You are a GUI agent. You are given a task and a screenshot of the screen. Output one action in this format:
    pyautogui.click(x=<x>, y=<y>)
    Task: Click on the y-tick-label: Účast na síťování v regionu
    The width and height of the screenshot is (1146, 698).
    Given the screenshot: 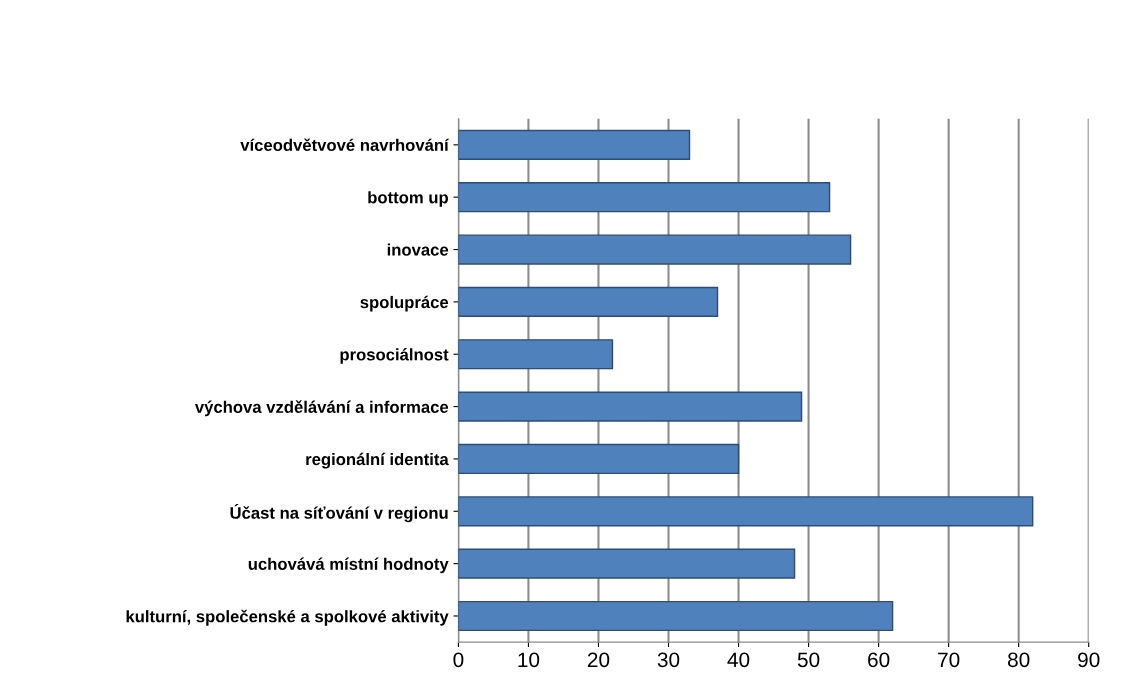 What is the action you would take?
    pyautogui.click(x=339, y=513)
    